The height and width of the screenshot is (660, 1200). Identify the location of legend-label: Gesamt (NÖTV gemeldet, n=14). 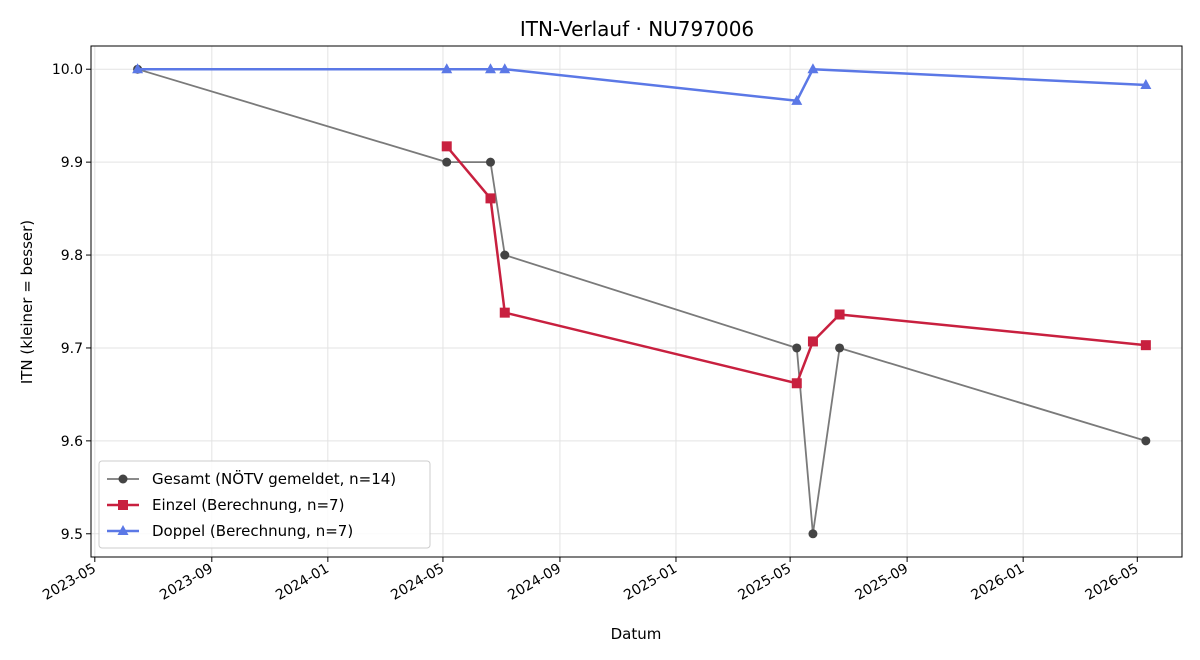
(274, 478).